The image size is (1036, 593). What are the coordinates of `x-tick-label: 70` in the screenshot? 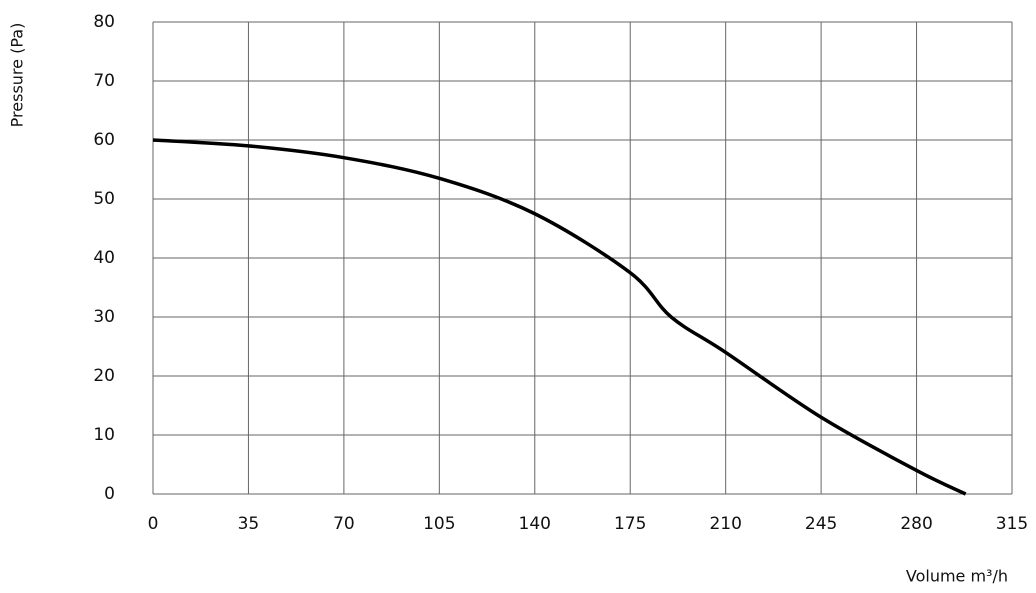 It's located at (344, 524).